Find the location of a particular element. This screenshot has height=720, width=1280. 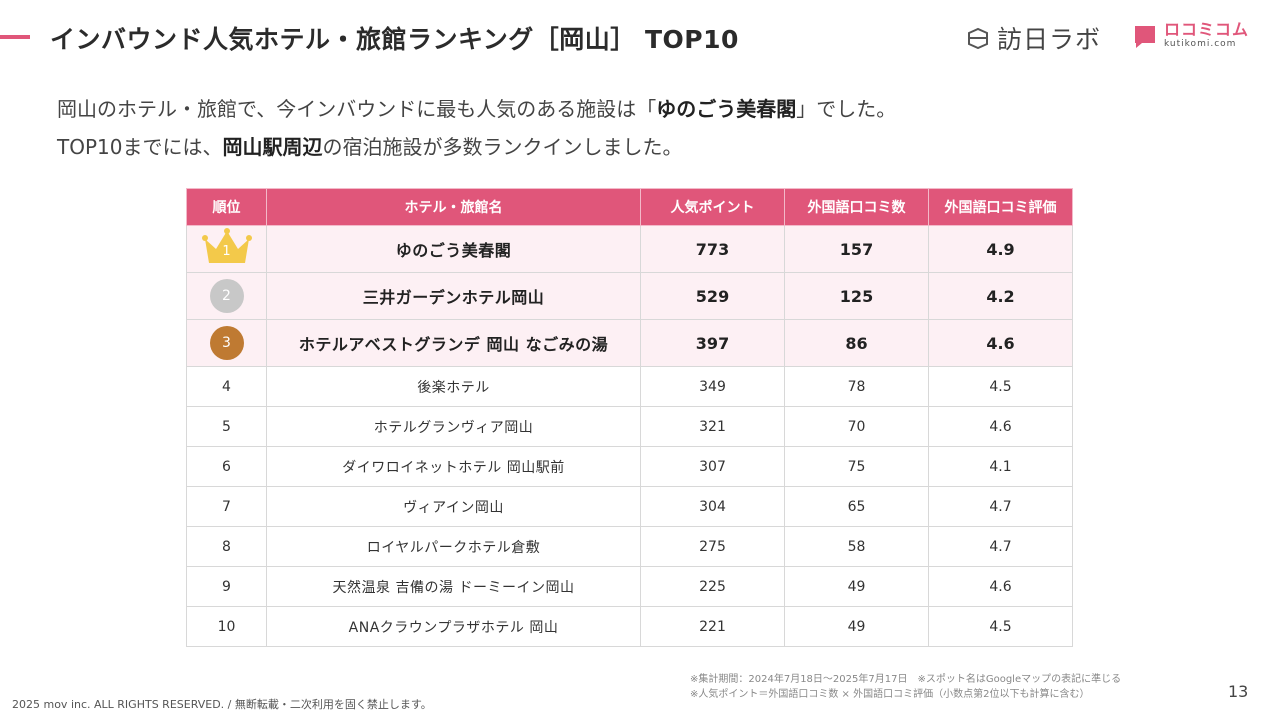

page-number: 13 is located at coordinates (1238, 691).